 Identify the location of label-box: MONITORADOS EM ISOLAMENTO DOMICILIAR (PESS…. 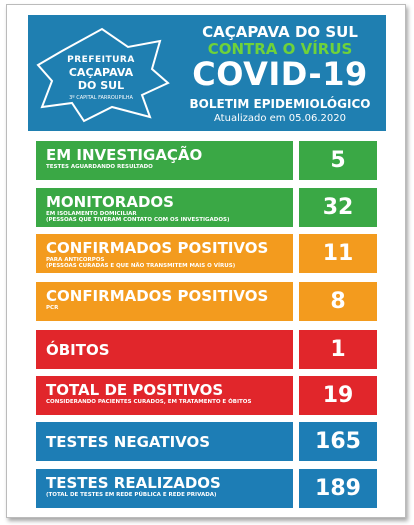
(164, 207).